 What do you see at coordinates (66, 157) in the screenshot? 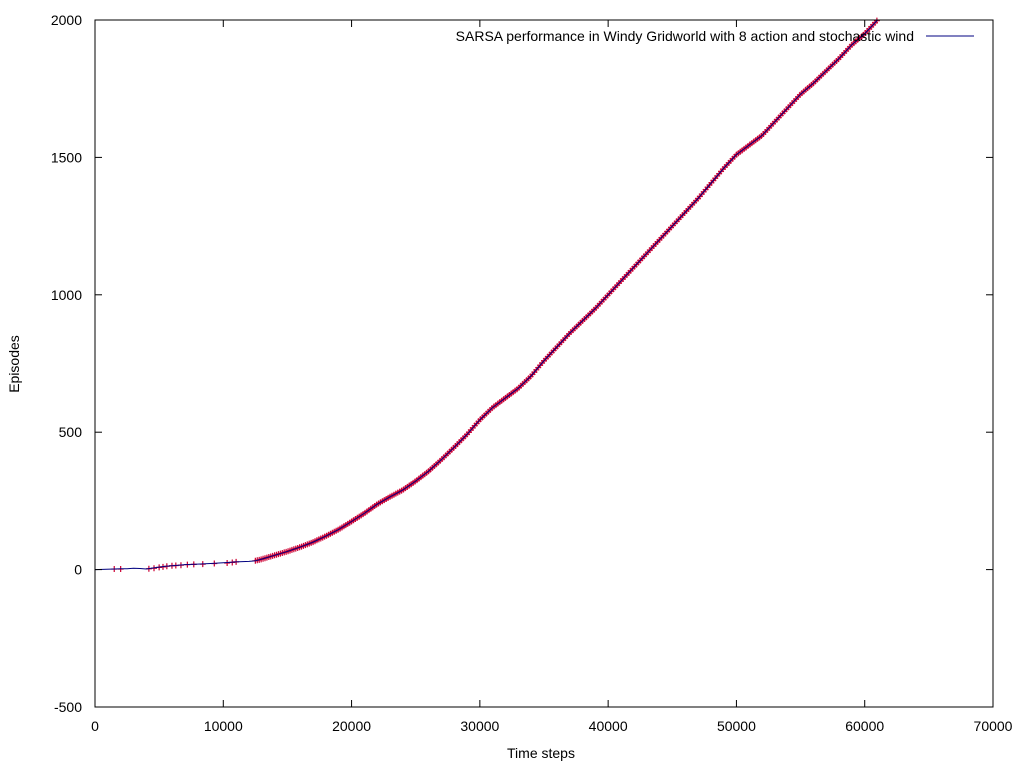
I see `y-tick-label: 1500` at bounding box center [66, 157].